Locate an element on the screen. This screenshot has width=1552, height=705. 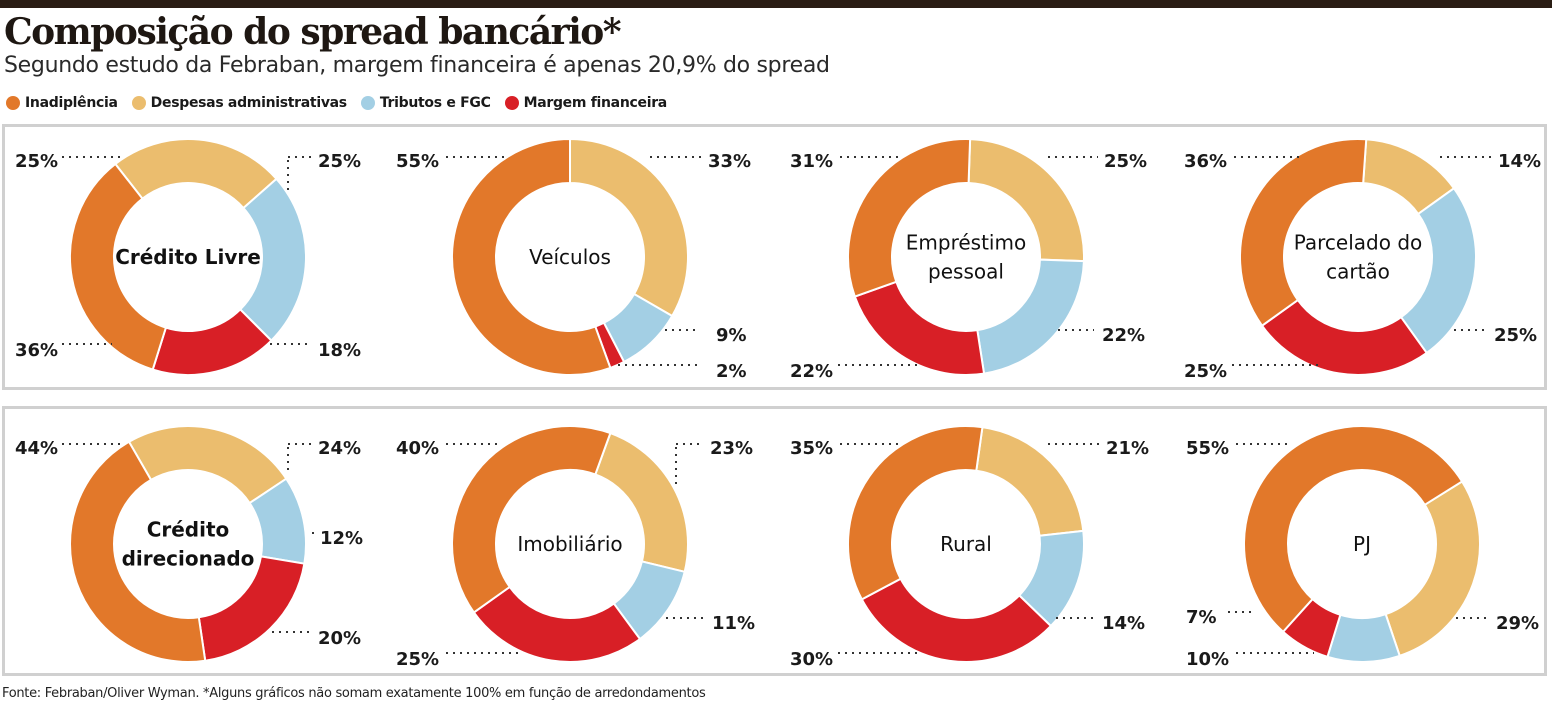
donut-slice-tributos-e-fgc is located at coordinates (1438, 270).